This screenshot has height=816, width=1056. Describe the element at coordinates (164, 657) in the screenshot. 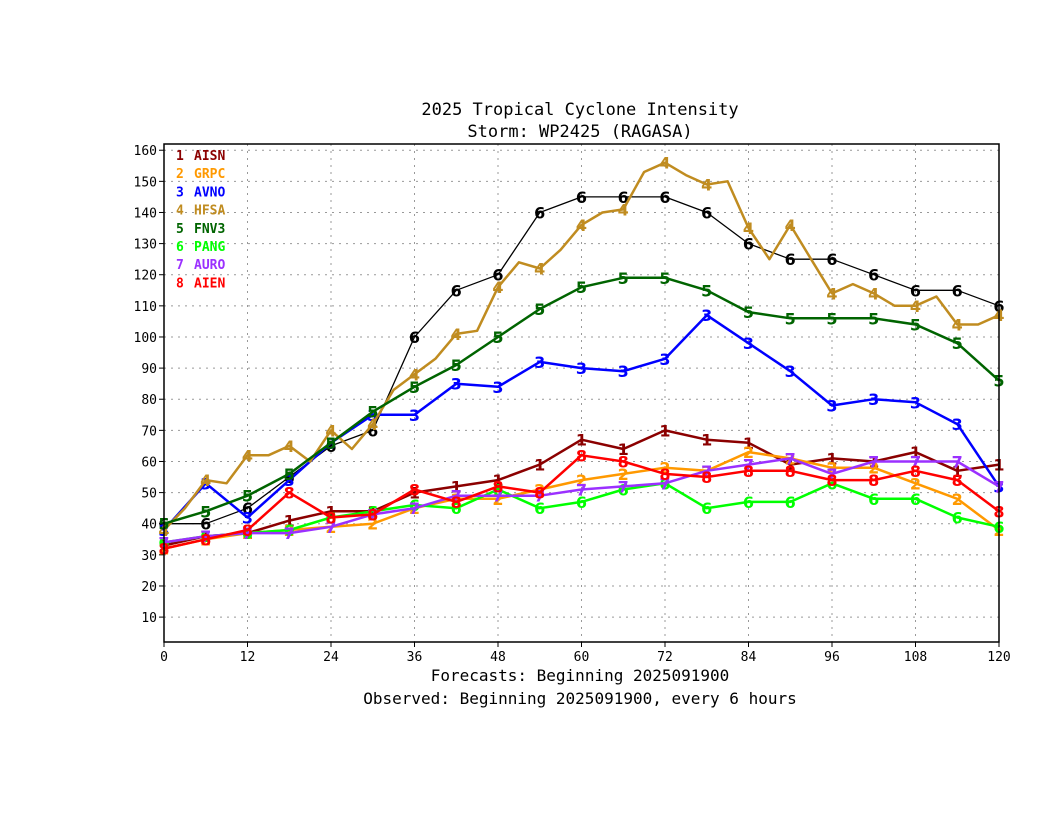

I see `x-tick-label: 0` at that location.